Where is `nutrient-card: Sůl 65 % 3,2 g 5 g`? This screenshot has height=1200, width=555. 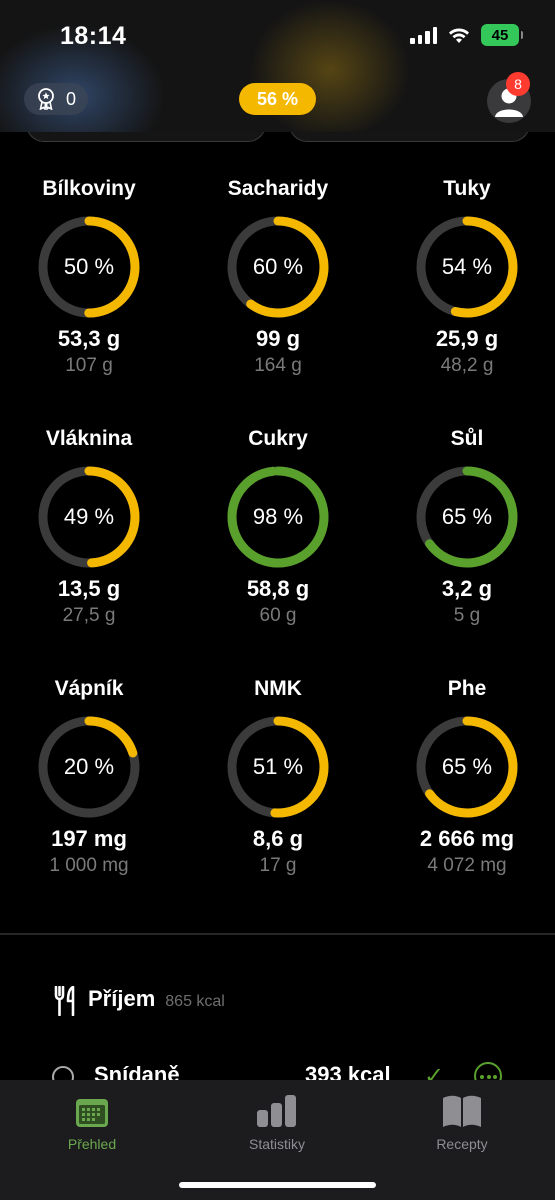 nutrient-card: Sůl 65 % 3,2 g 5 g is located at coordinates (467, 527).